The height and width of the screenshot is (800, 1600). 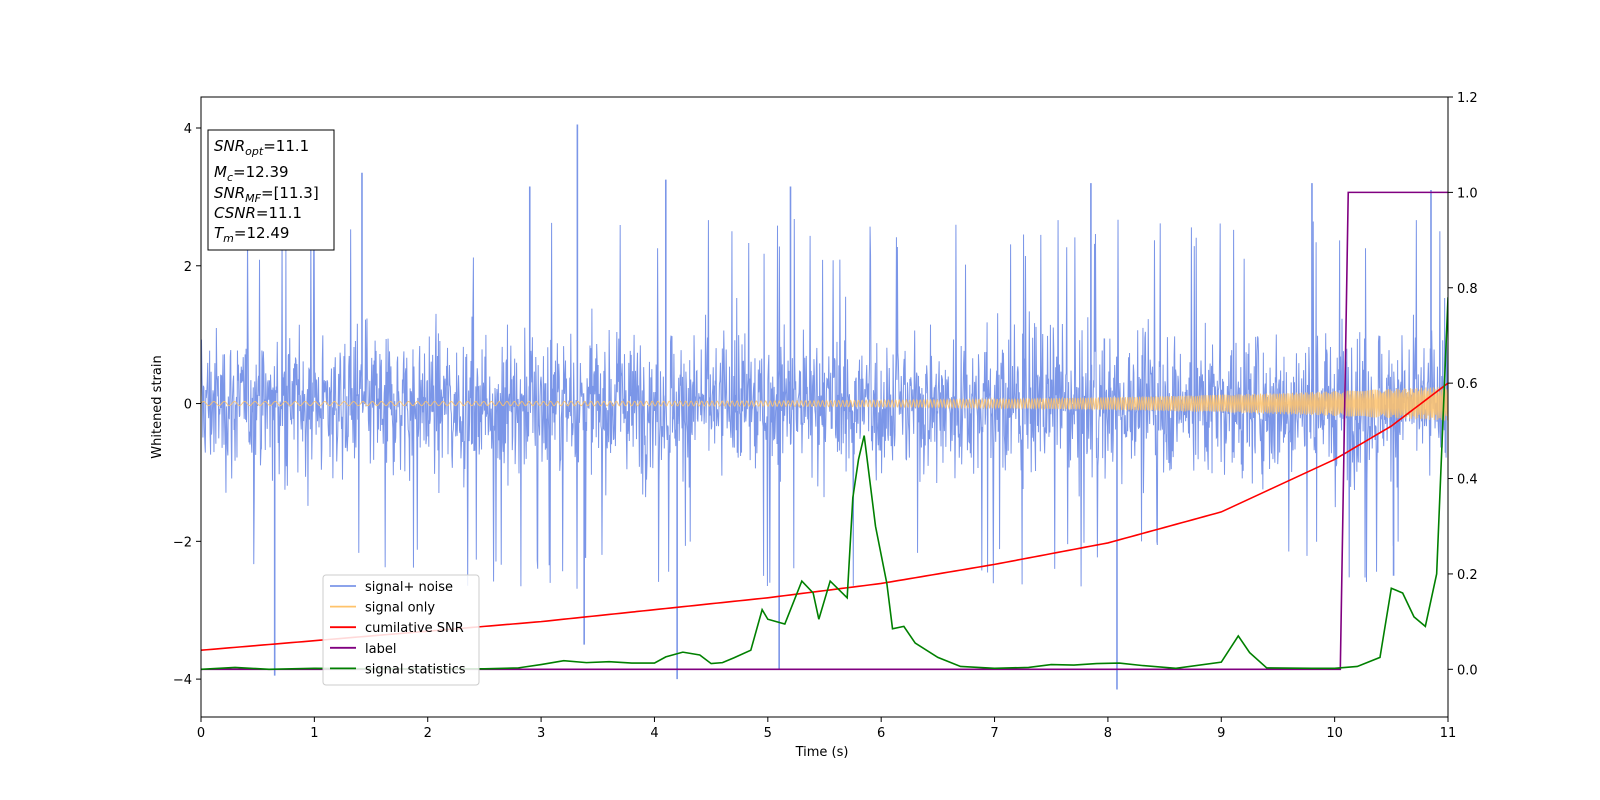 What do you see at coordinates (380, 649) in the screenshot?
I see `legend-entry: label` at bounding box center [380, 649].